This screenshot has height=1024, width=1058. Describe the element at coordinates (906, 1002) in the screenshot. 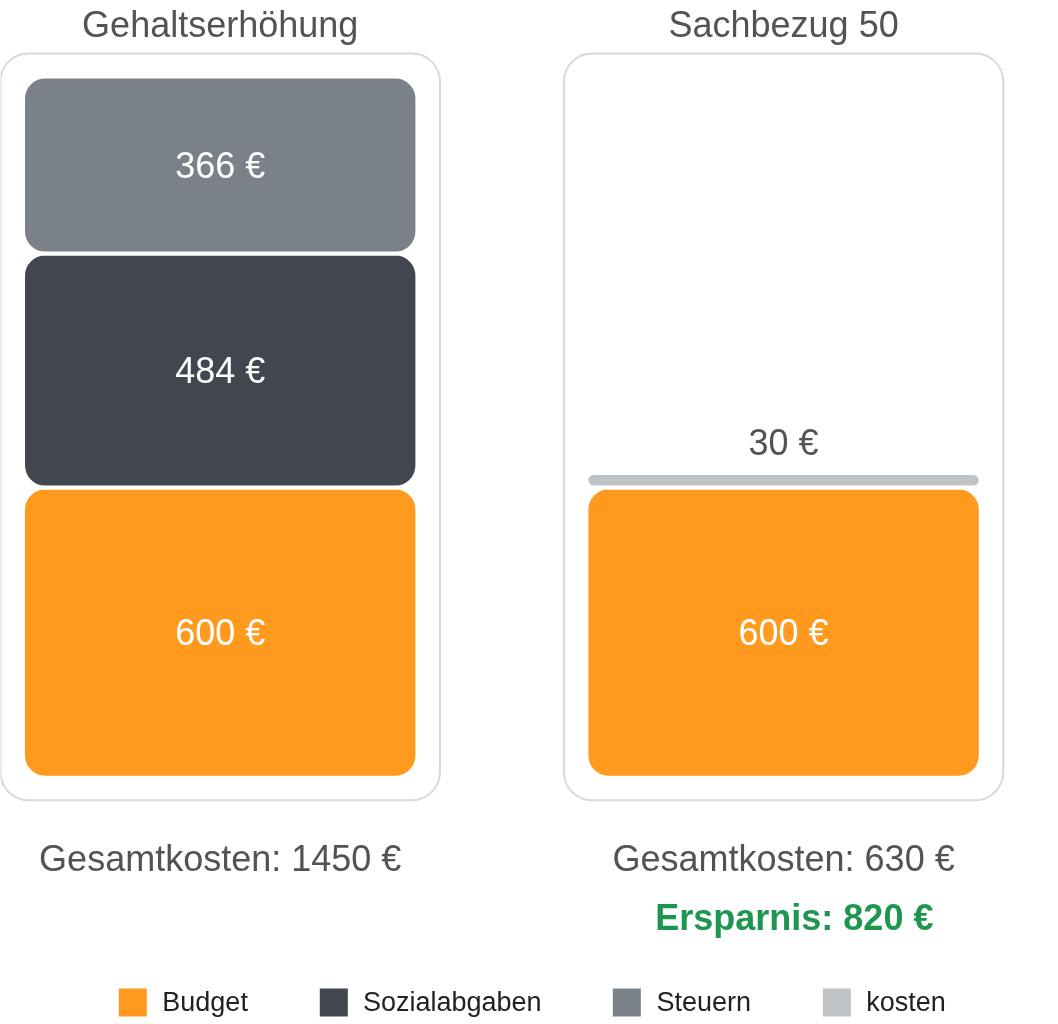

I see `legend-label: kosten` at that location.